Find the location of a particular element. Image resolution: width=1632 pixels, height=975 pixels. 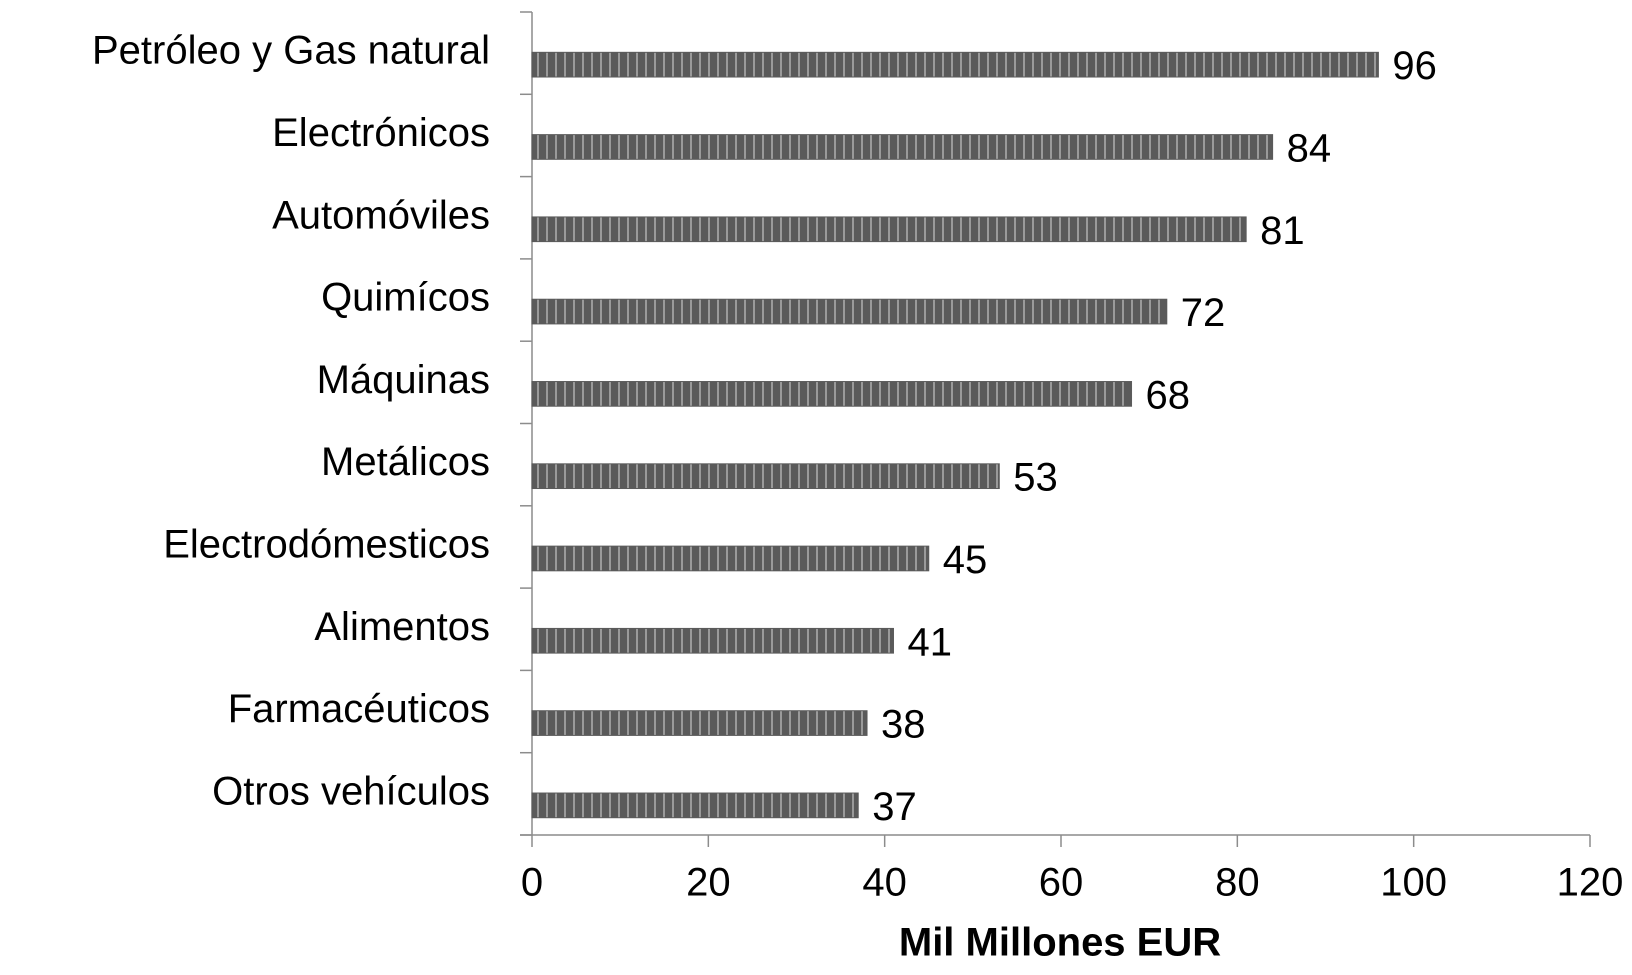

value-label: 96 is located at coordinates (1414, 66).